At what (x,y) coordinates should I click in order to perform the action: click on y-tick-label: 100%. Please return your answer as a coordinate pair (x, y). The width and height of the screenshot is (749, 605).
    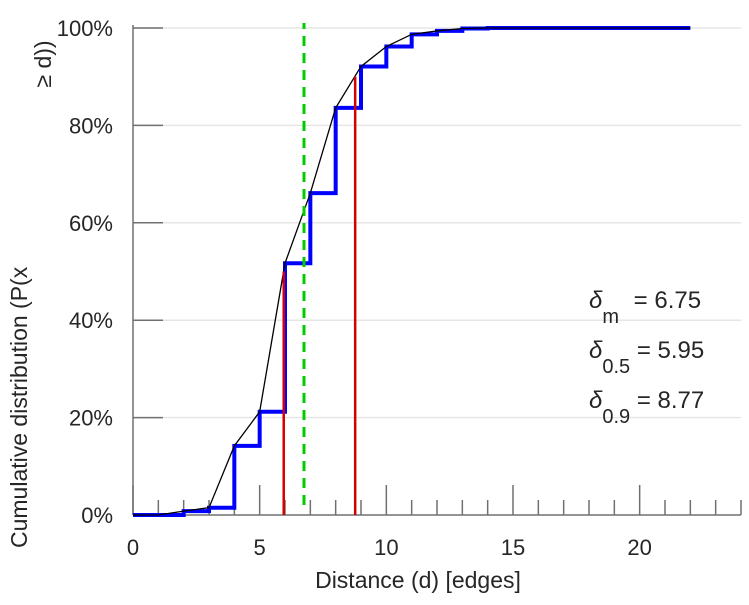
    Looking at the image, I should click on (85, 28).